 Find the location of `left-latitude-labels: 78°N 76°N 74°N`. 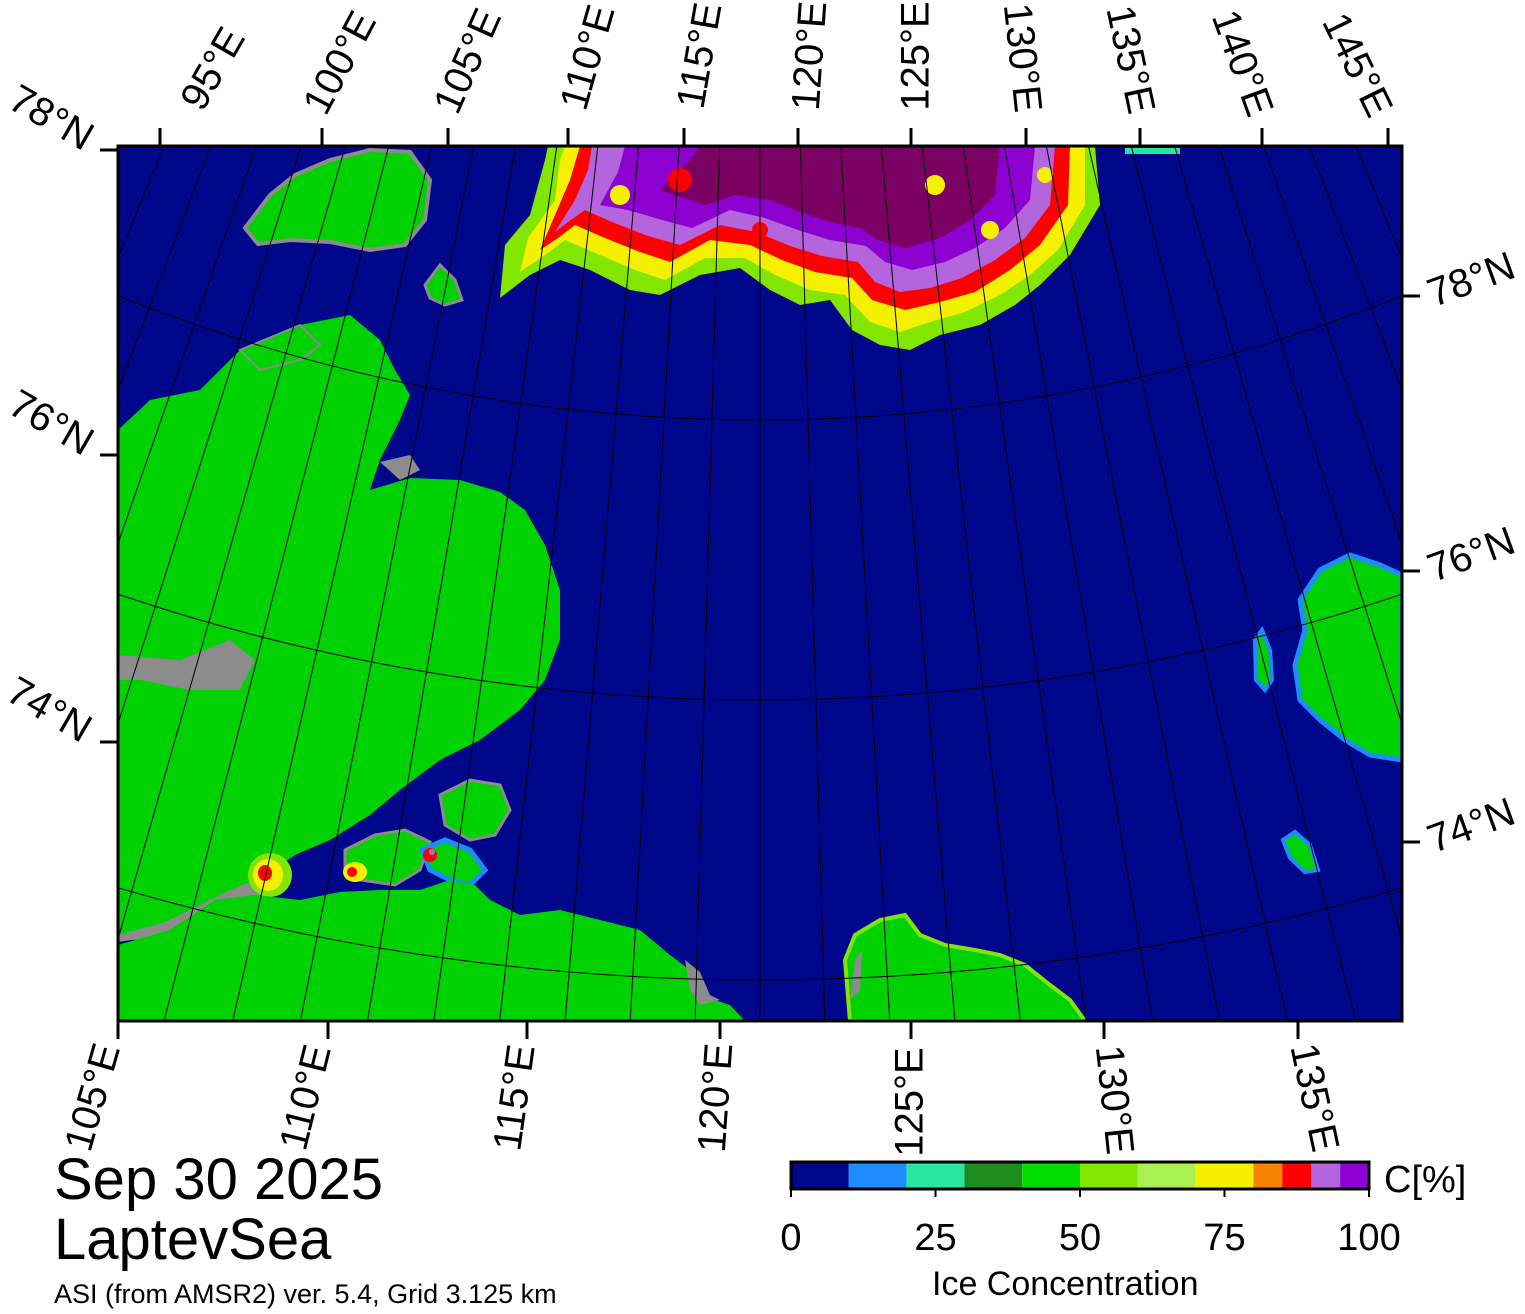

left-latitude-labels: 78°N 76°N 74°N is located at coordinates (50, 413).